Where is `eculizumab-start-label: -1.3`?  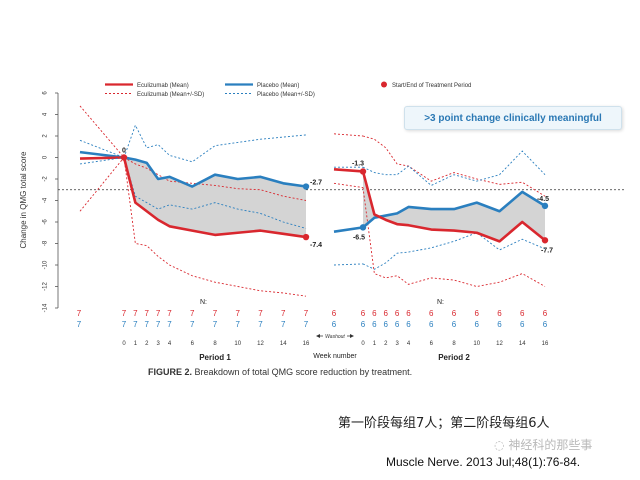 eculizumab-start-label: -1.3 is located at coordinates (358, 163).